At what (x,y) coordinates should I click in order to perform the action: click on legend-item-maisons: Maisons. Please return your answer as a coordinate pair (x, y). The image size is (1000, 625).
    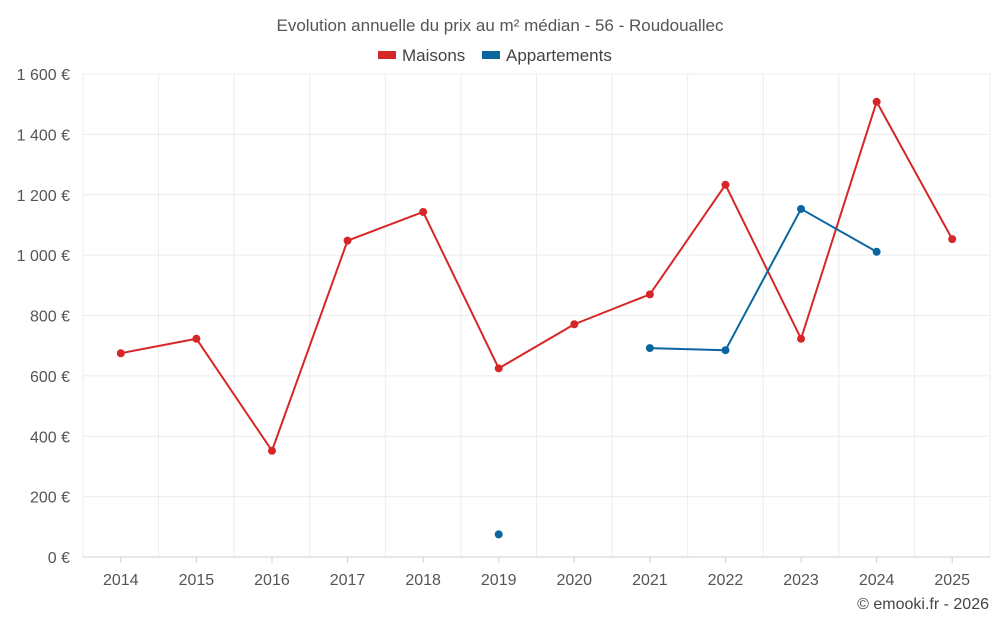
    Looking at the image, I should click on (421, 55).